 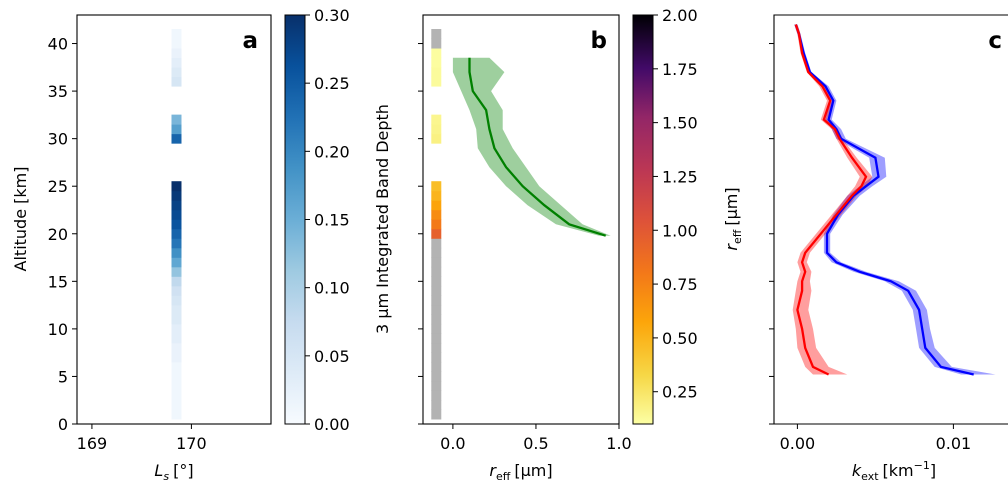 I want to click on x-tick-label: 170, so click(x=191, y=443).